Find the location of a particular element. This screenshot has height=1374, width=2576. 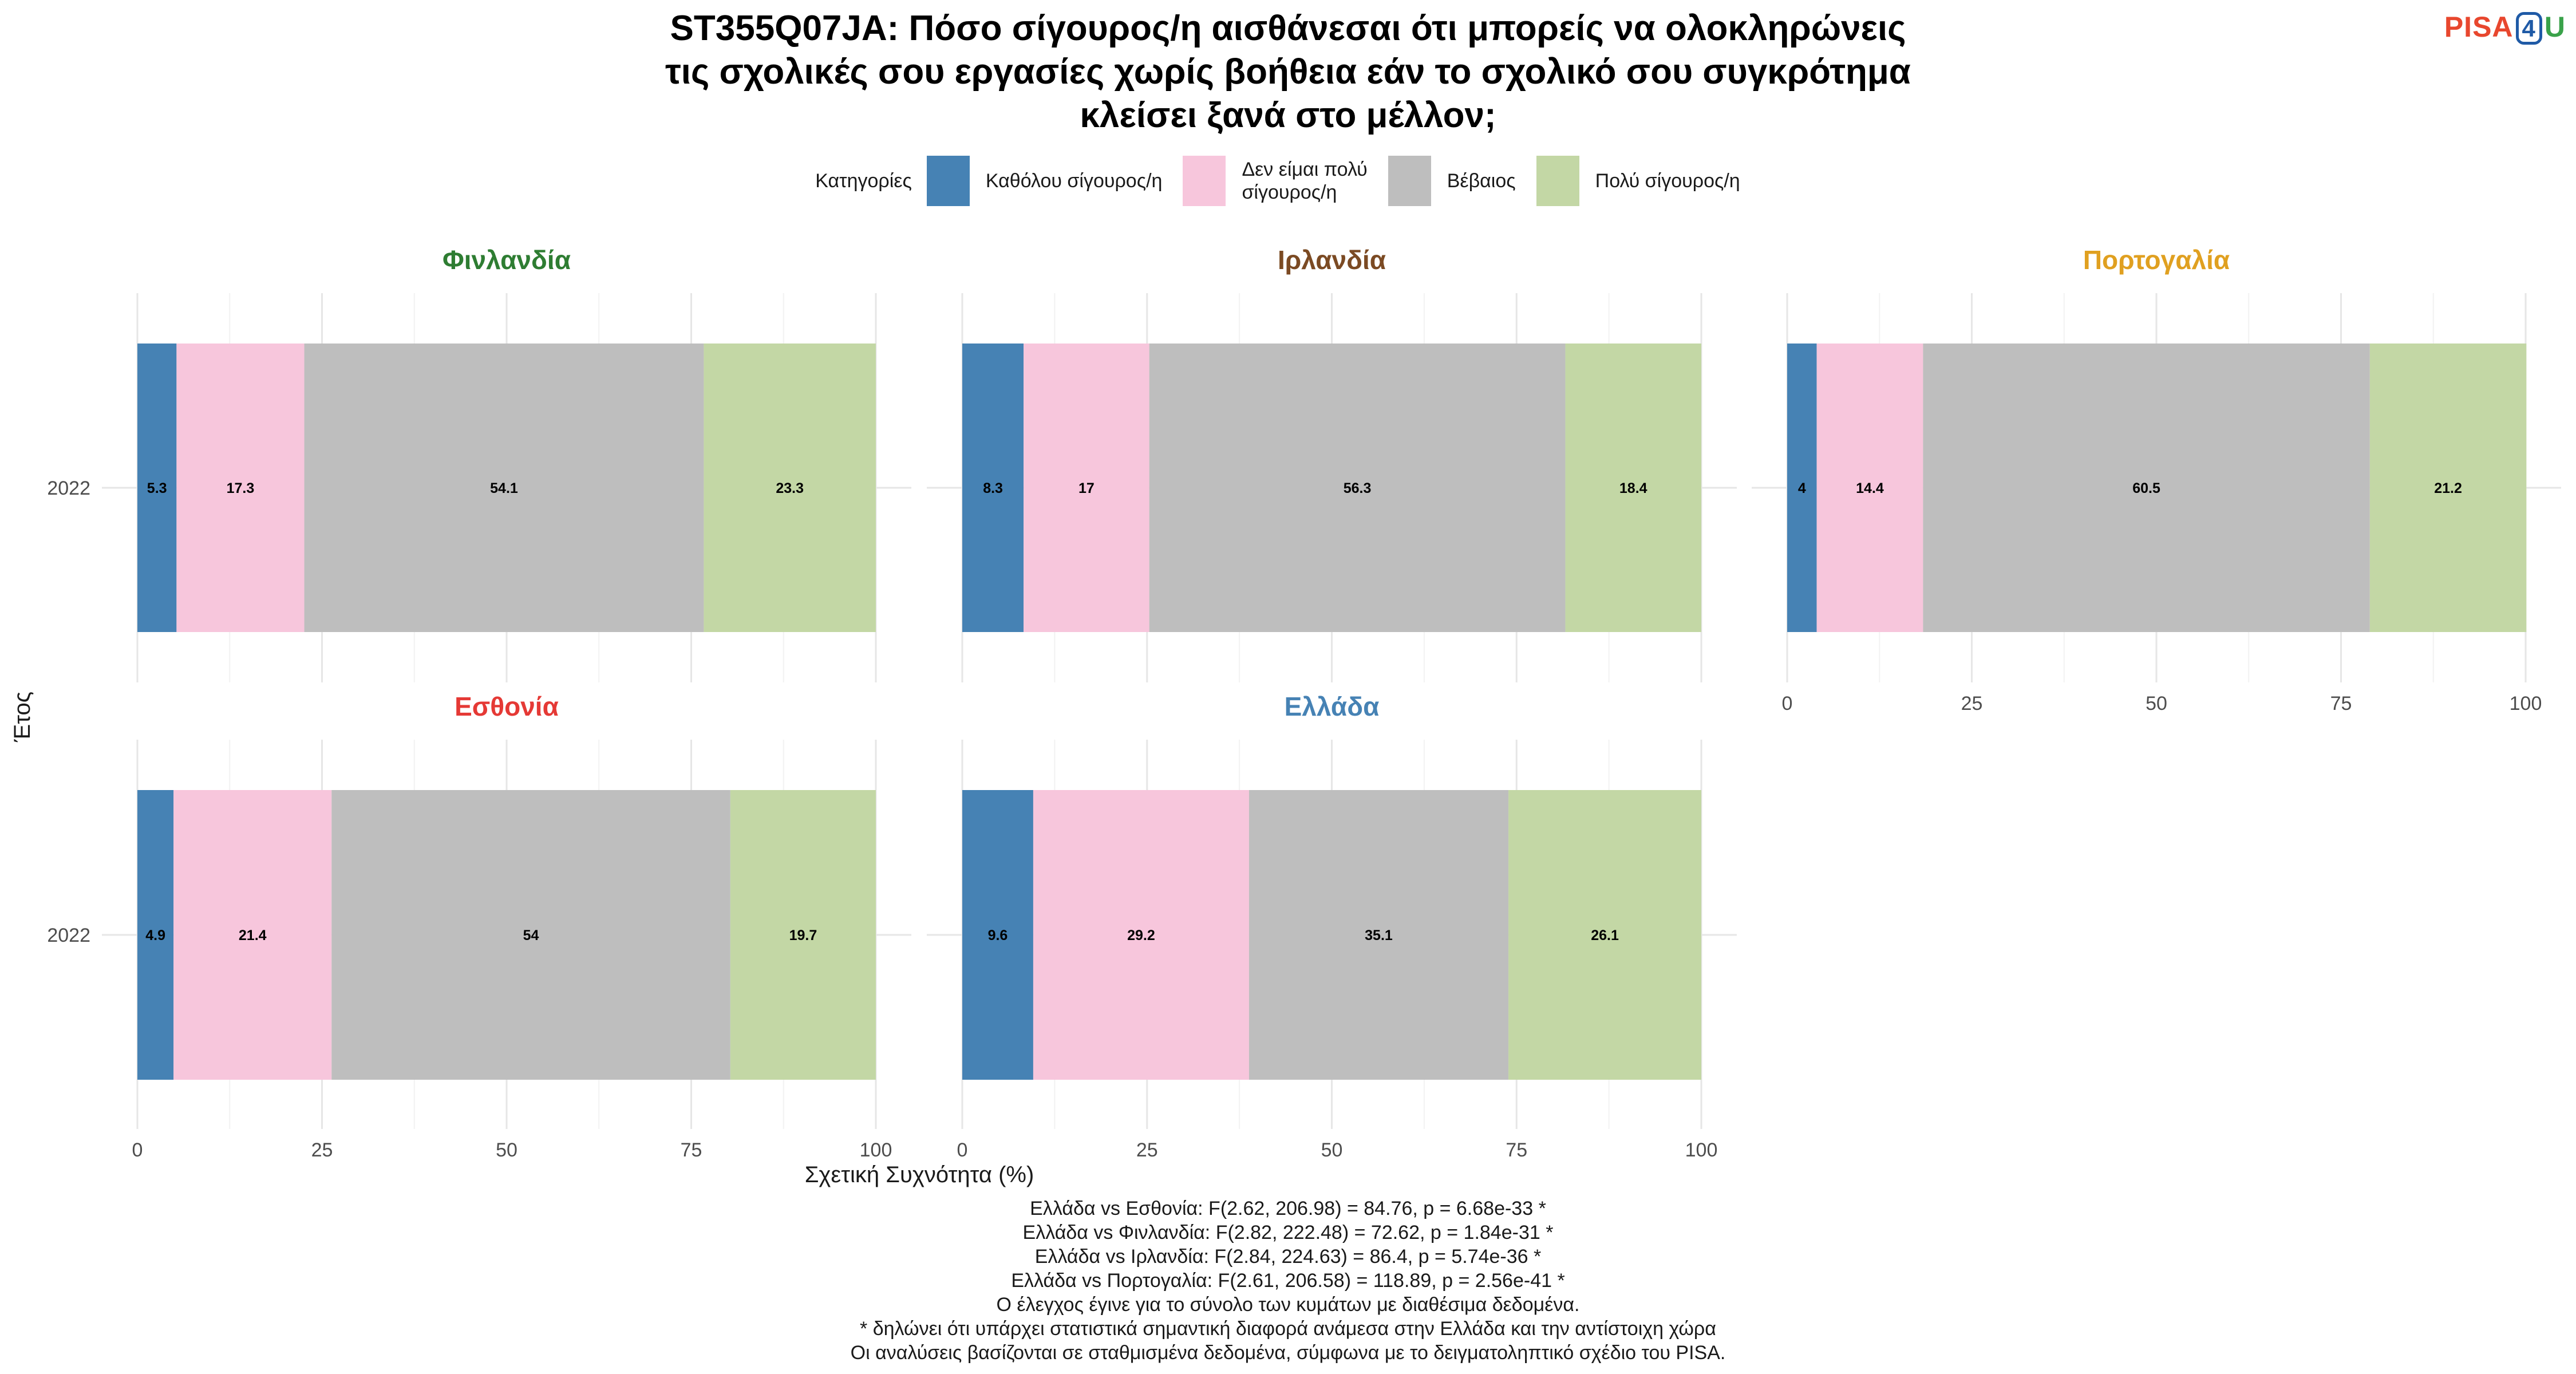

legend-label: Βέβαιος is located at coordinates (1481, 181).